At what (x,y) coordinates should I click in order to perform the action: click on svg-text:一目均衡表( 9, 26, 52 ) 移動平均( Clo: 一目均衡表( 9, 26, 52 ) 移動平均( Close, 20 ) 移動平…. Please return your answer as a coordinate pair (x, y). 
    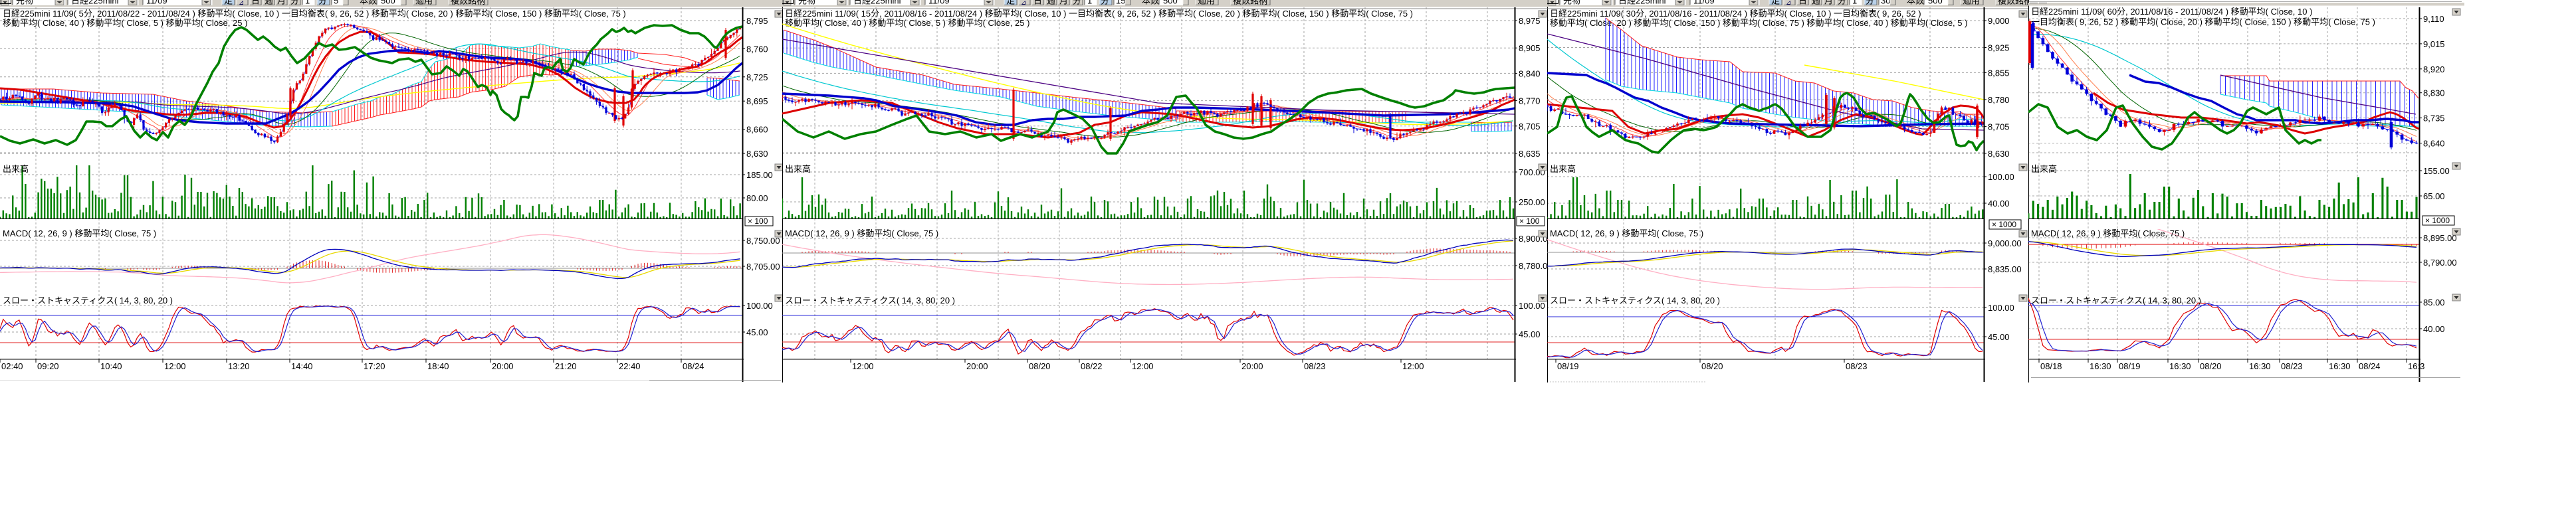
    Looking at the image, I should click on (2203, 22).